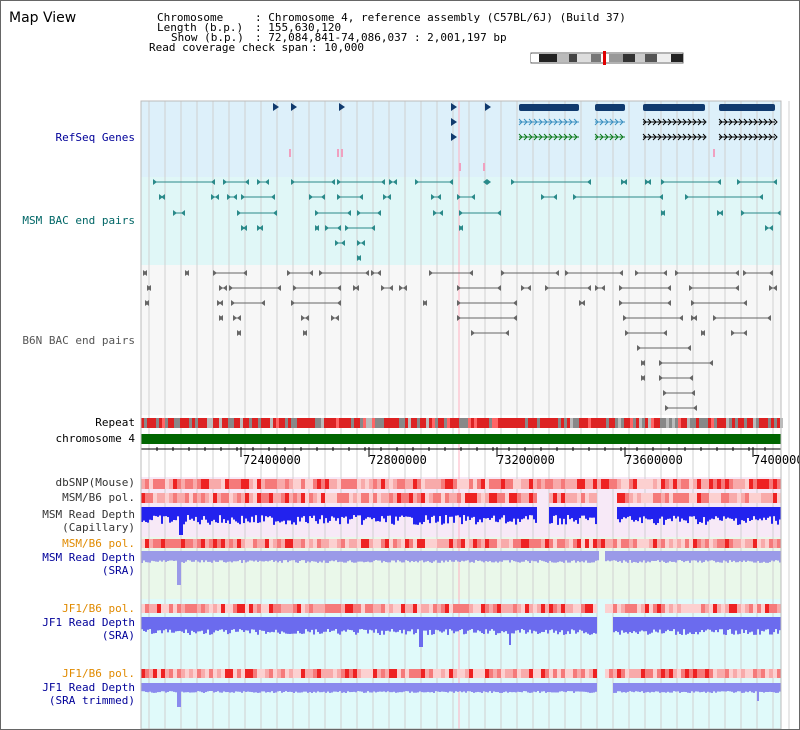  What do you see at coordinates (98, 527) in the screenshot?
I see `track-label-msm-depth-capillary-sub: (Capillary)` at bounding box center [98, 527].